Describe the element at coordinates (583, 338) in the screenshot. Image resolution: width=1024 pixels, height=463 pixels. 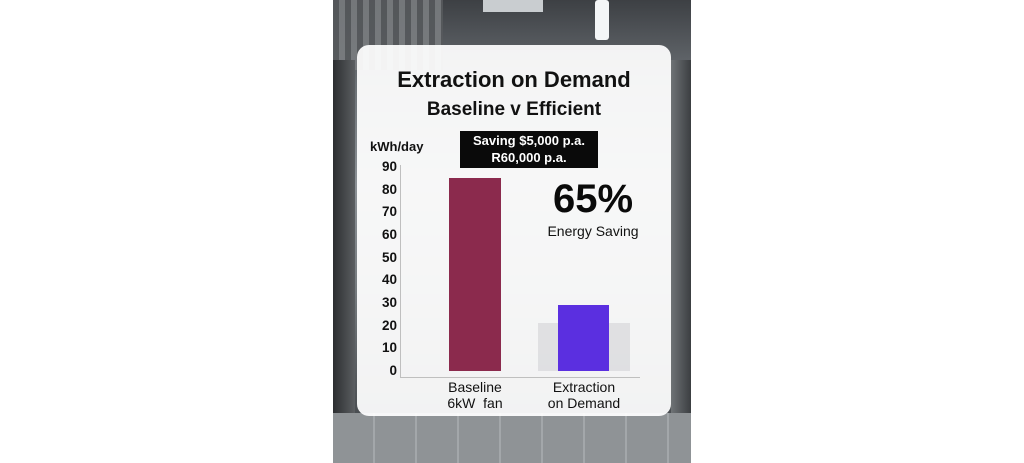
I see `bar-extraction-on-demand` at that location.